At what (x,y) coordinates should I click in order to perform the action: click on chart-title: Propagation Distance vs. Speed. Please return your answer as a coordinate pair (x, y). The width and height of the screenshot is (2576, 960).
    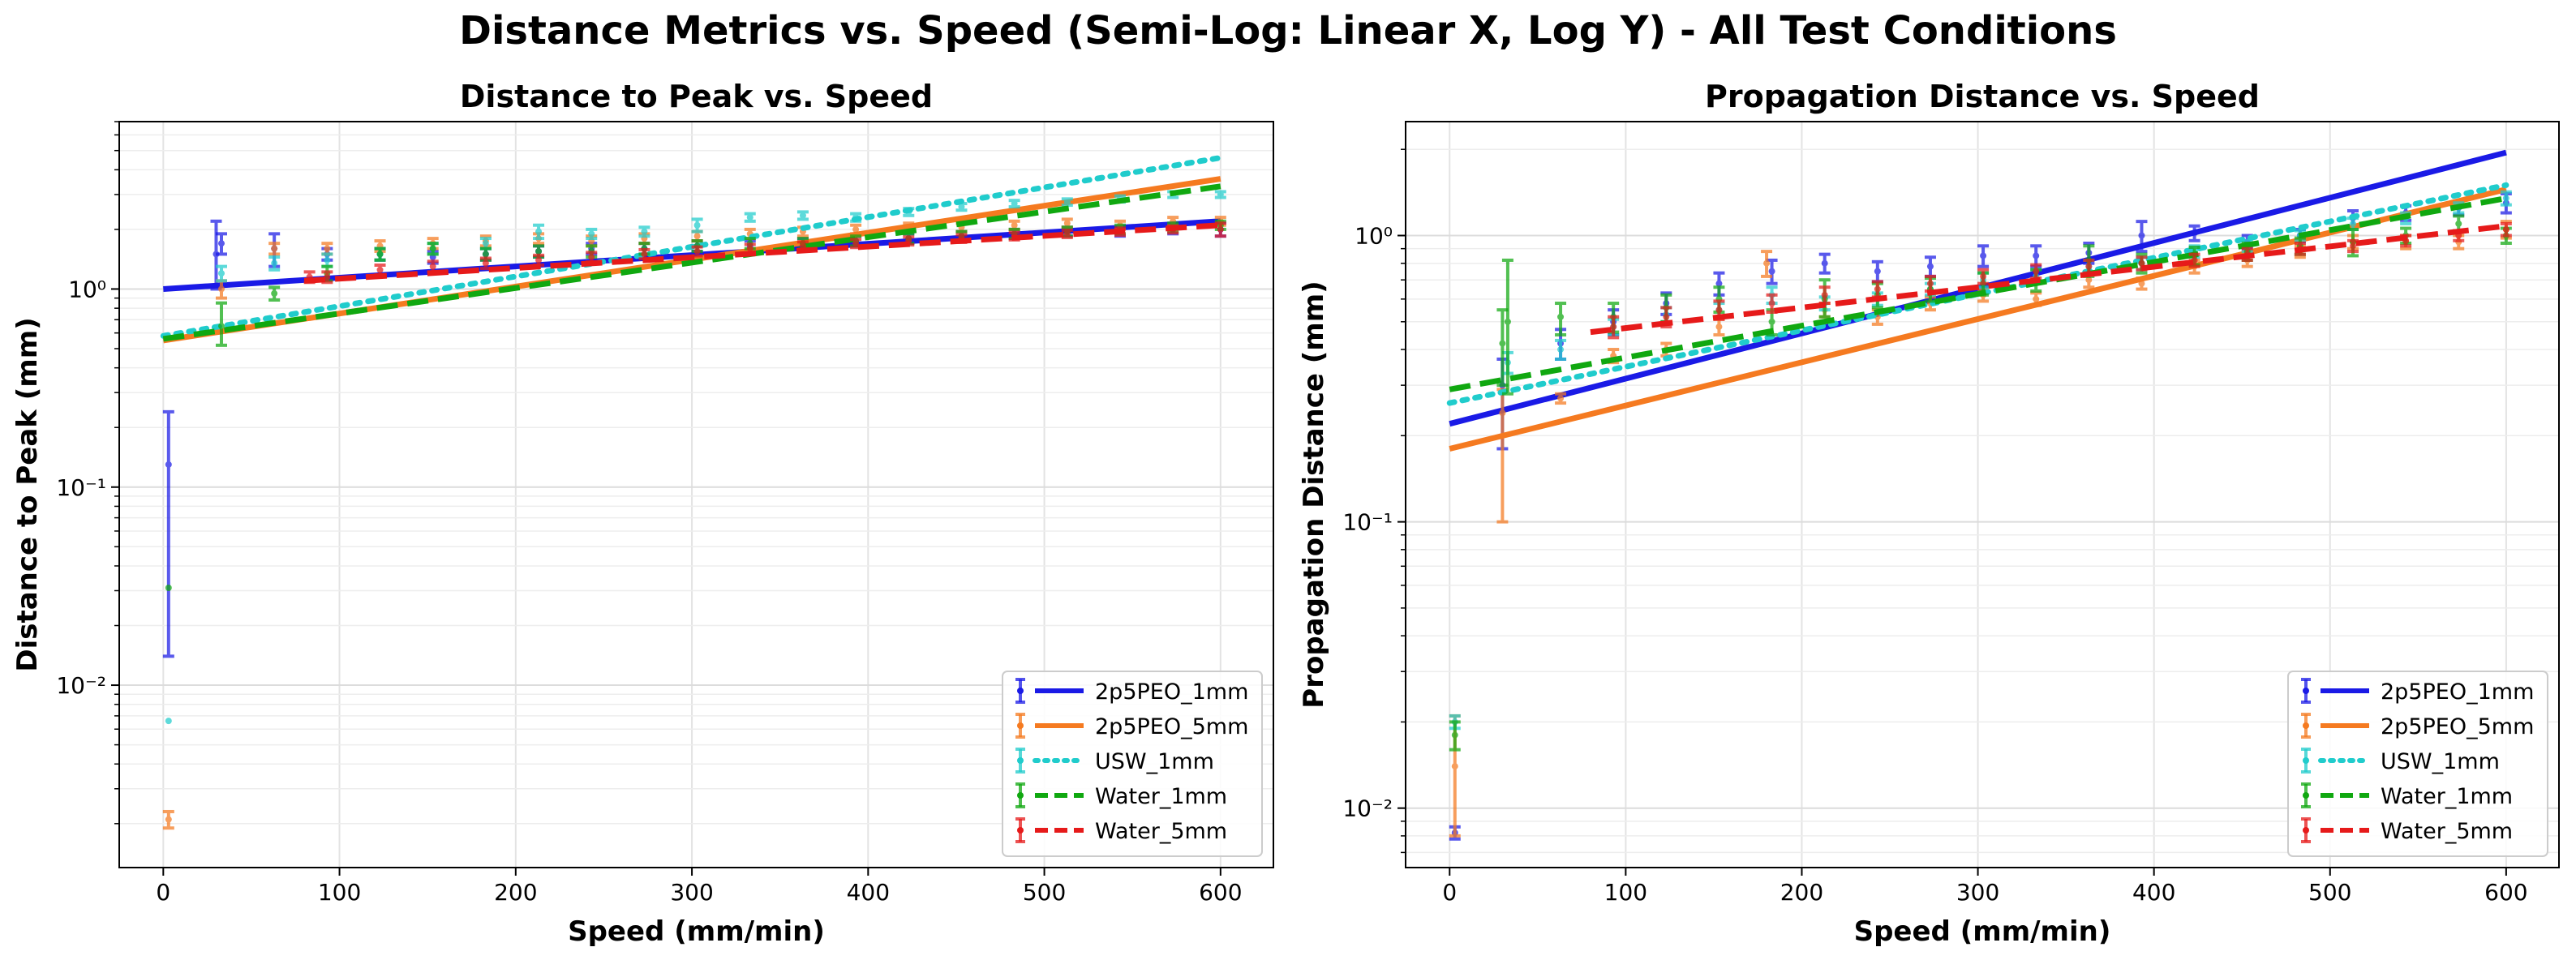
    Looking at the image, I should click on (1982, 96).